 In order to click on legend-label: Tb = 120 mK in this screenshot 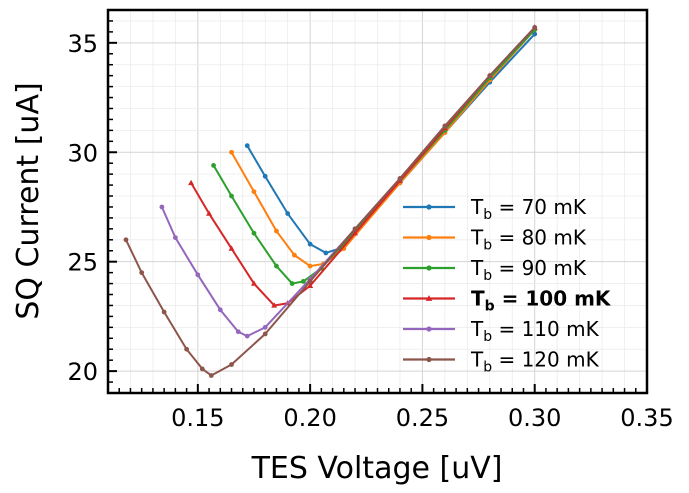, I will do `click(535, 362)`.